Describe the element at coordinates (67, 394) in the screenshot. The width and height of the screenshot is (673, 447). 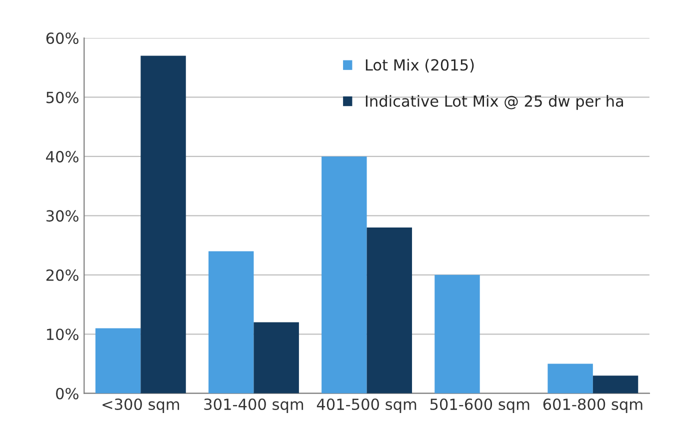
I see `y-tick-label: 0%` at that location.